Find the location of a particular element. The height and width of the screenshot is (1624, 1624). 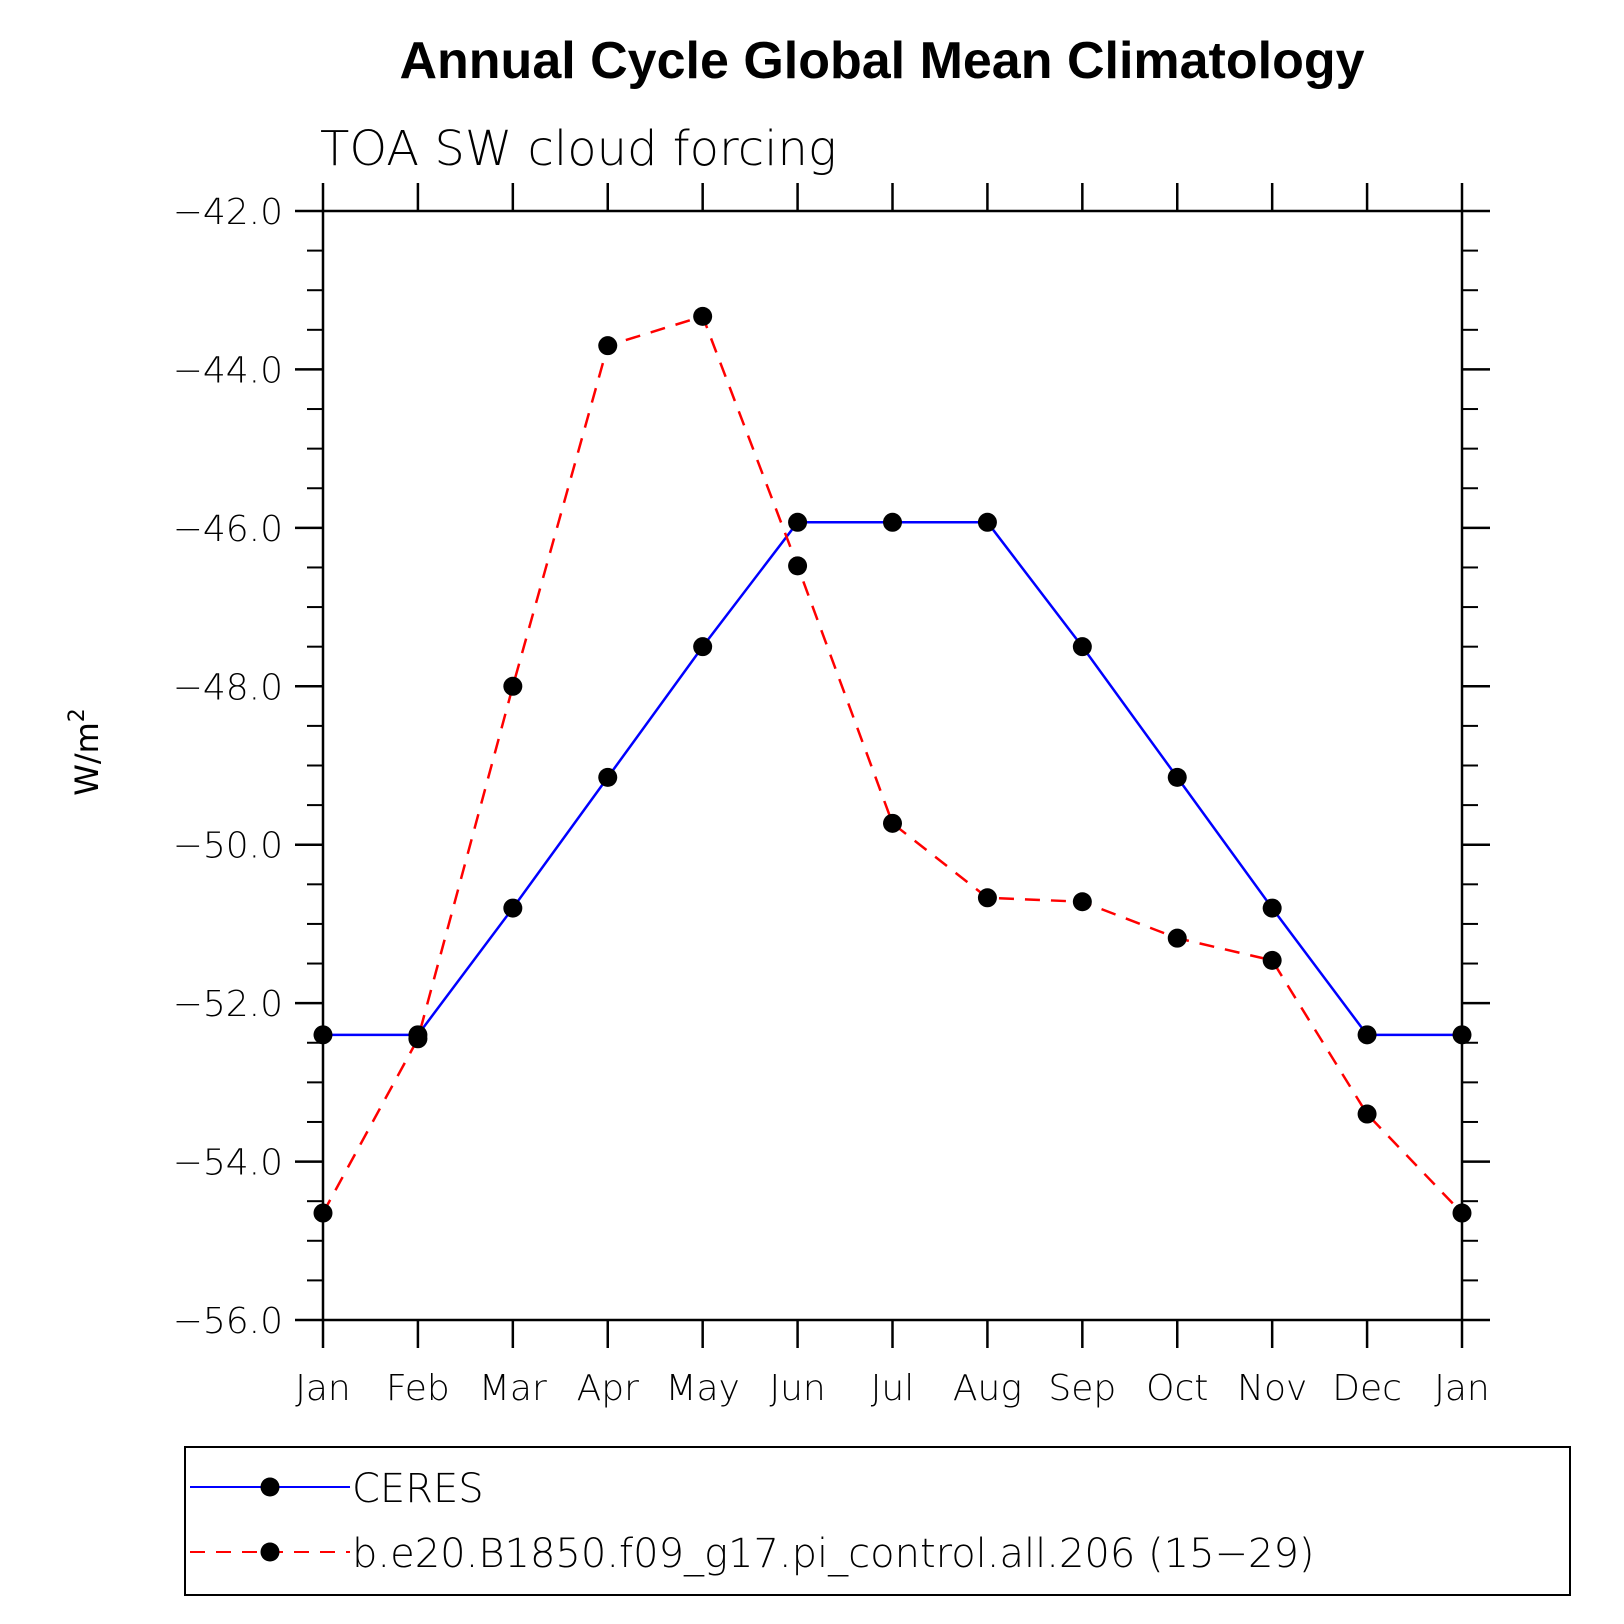

svg-text: W/m2 is located at coordinates (85, 752).